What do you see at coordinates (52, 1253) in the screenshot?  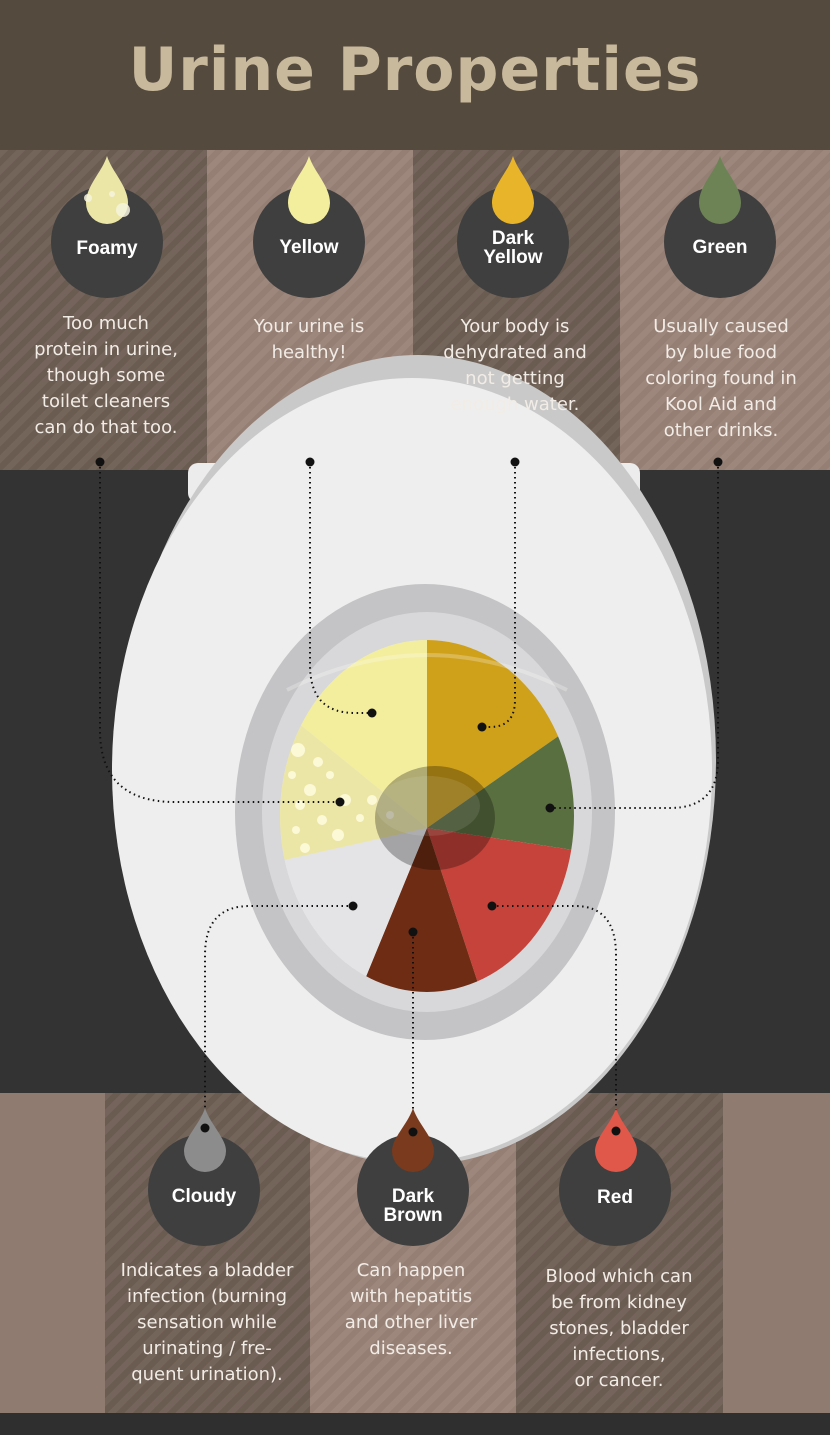 I see `panel-bottom-left` at bounding box center [52, 1253].